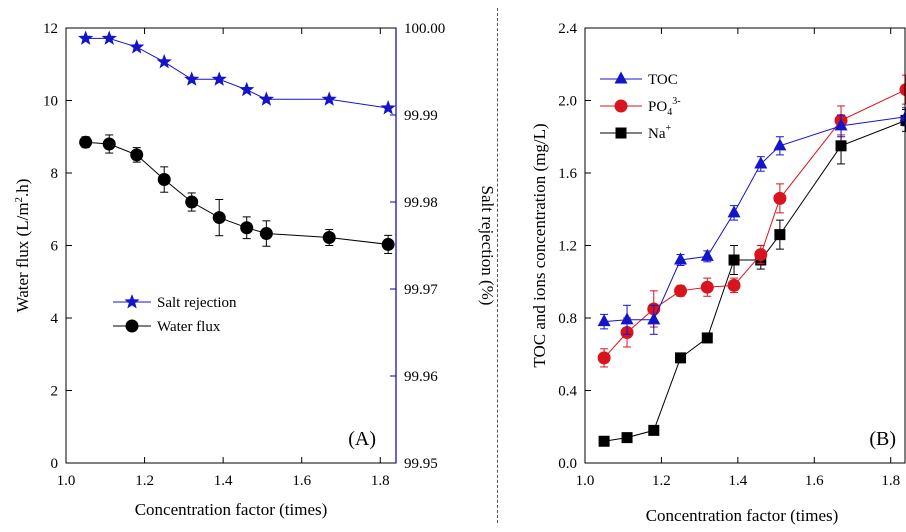 Image resolution: width=906 pixels, height=532 pixels. What do you see at coordinates (362, 439) in the screenshot?
I see `panel-a-label: (A)` at bounding box center [362, 439].